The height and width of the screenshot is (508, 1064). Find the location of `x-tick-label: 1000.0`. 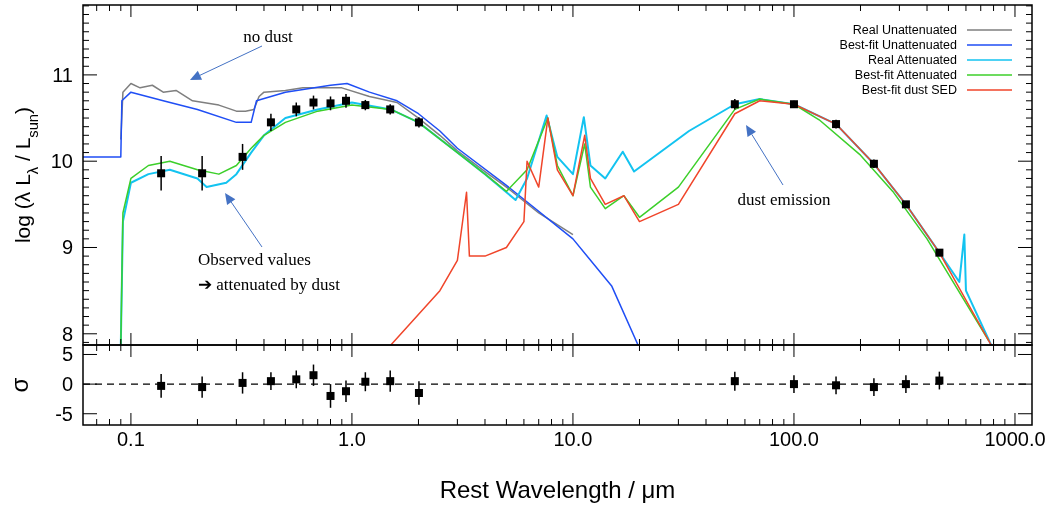

x-tick-label: 1000.0 is located at coordinates (1015, 439).